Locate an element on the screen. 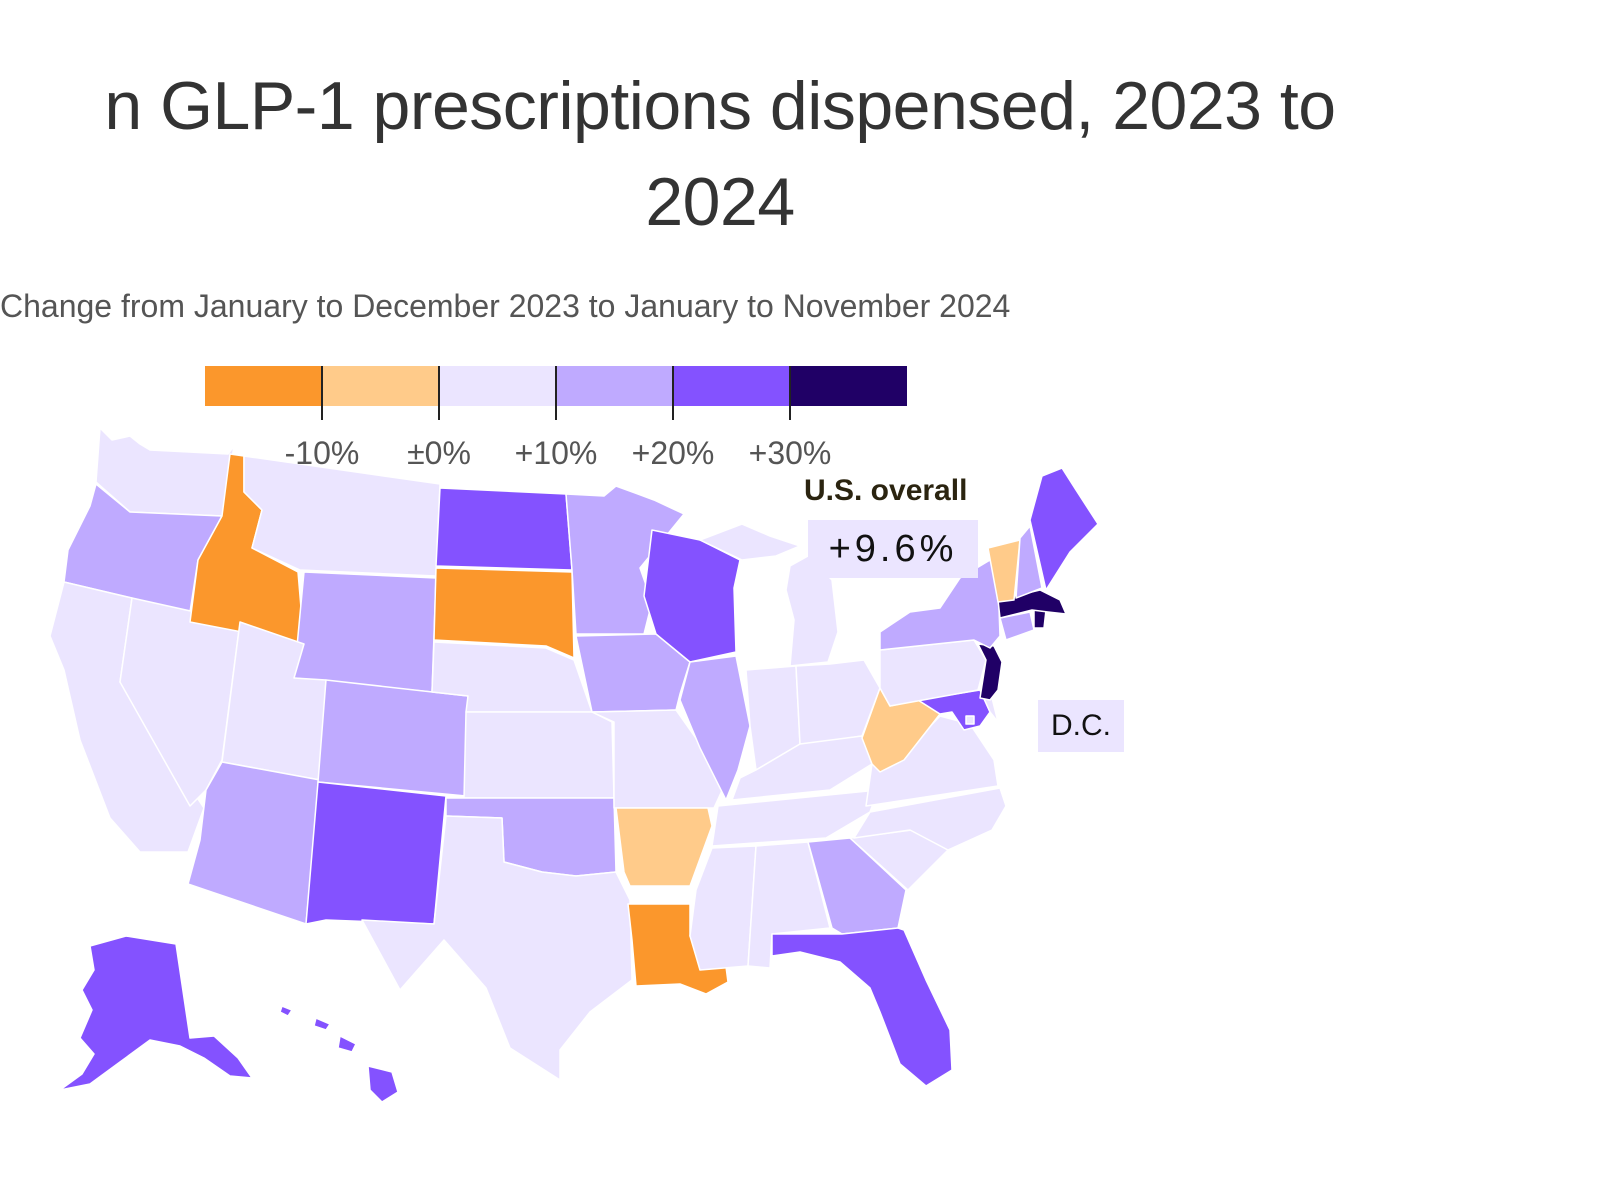 This screenshot has height=1200, width=1600. state-UP is located at coordinates (750, 542).